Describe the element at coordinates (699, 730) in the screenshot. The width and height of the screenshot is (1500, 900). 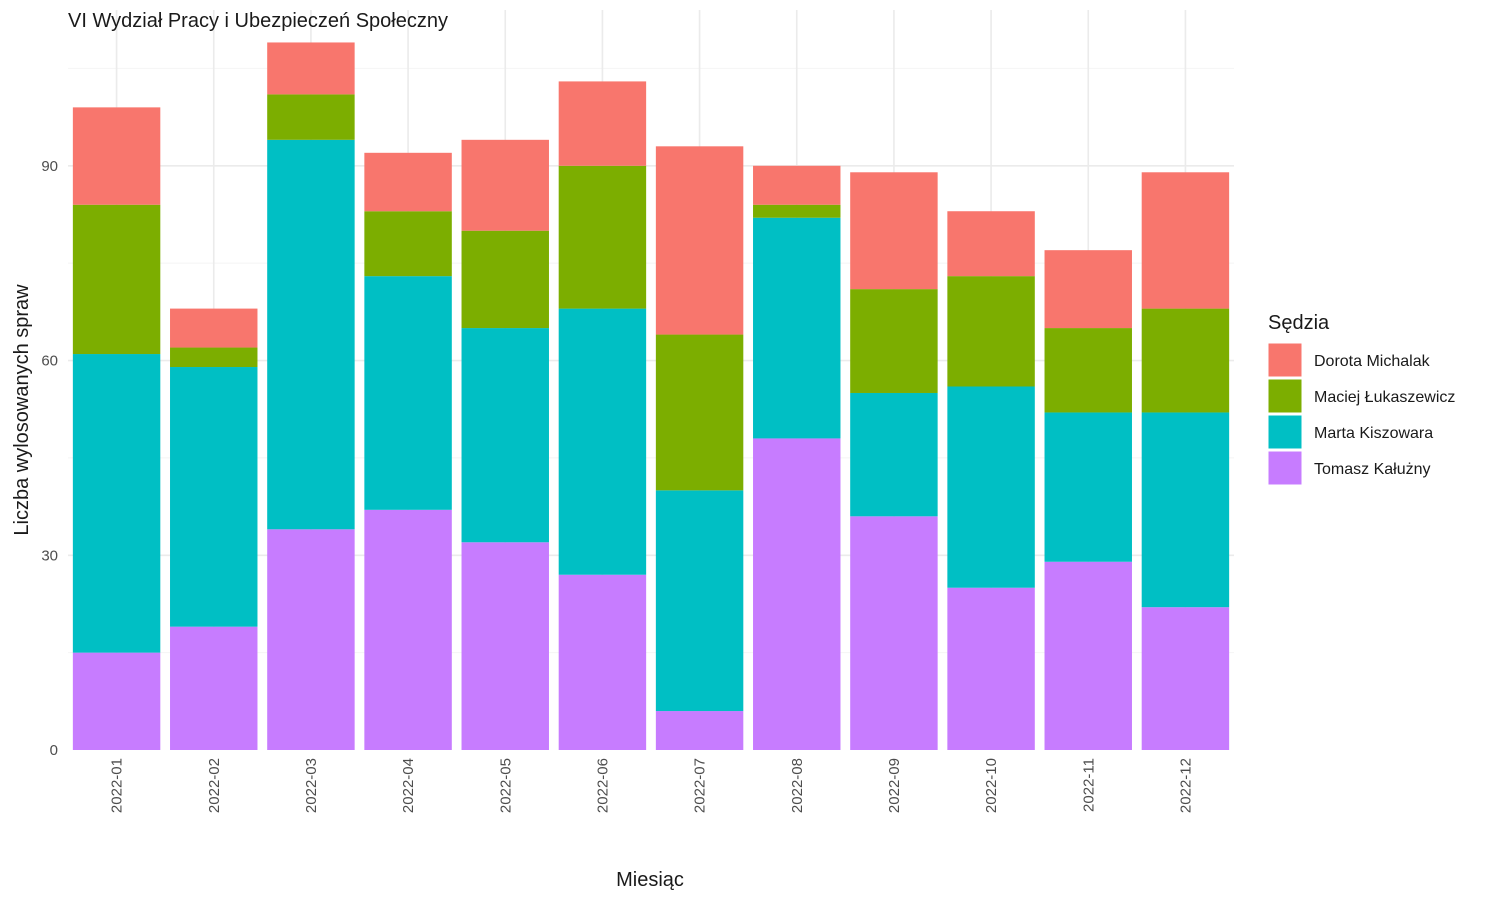
I see `bar-tomasz-kałużny-2022-07` at that location.